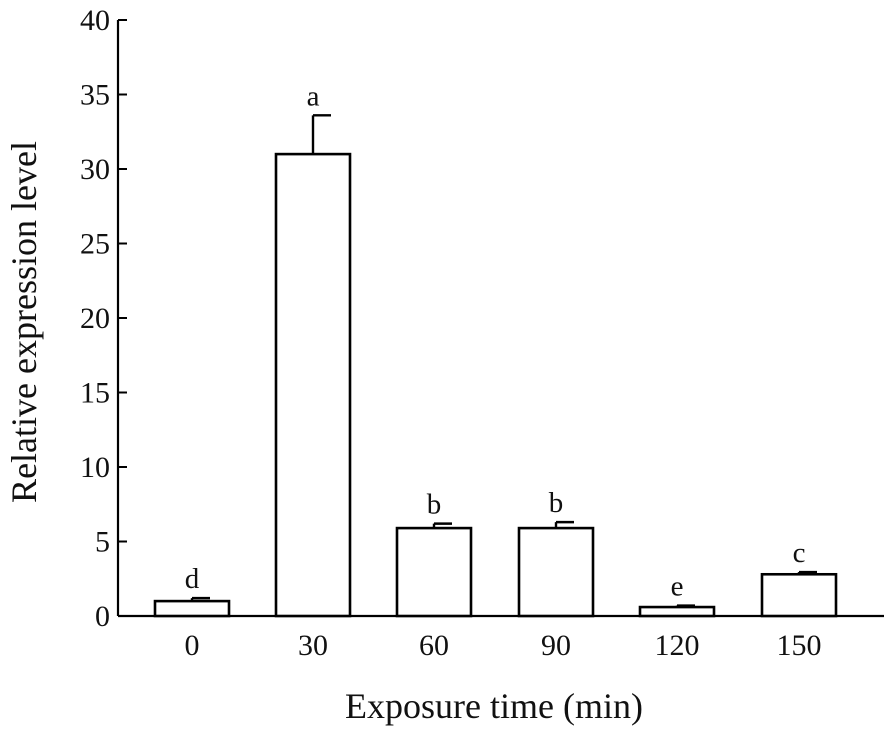 This screenshot has height=734, width=891. Describe the element at coordinates (192, 645) in the screenshot. I see `x-tick-label: 0` at that location.